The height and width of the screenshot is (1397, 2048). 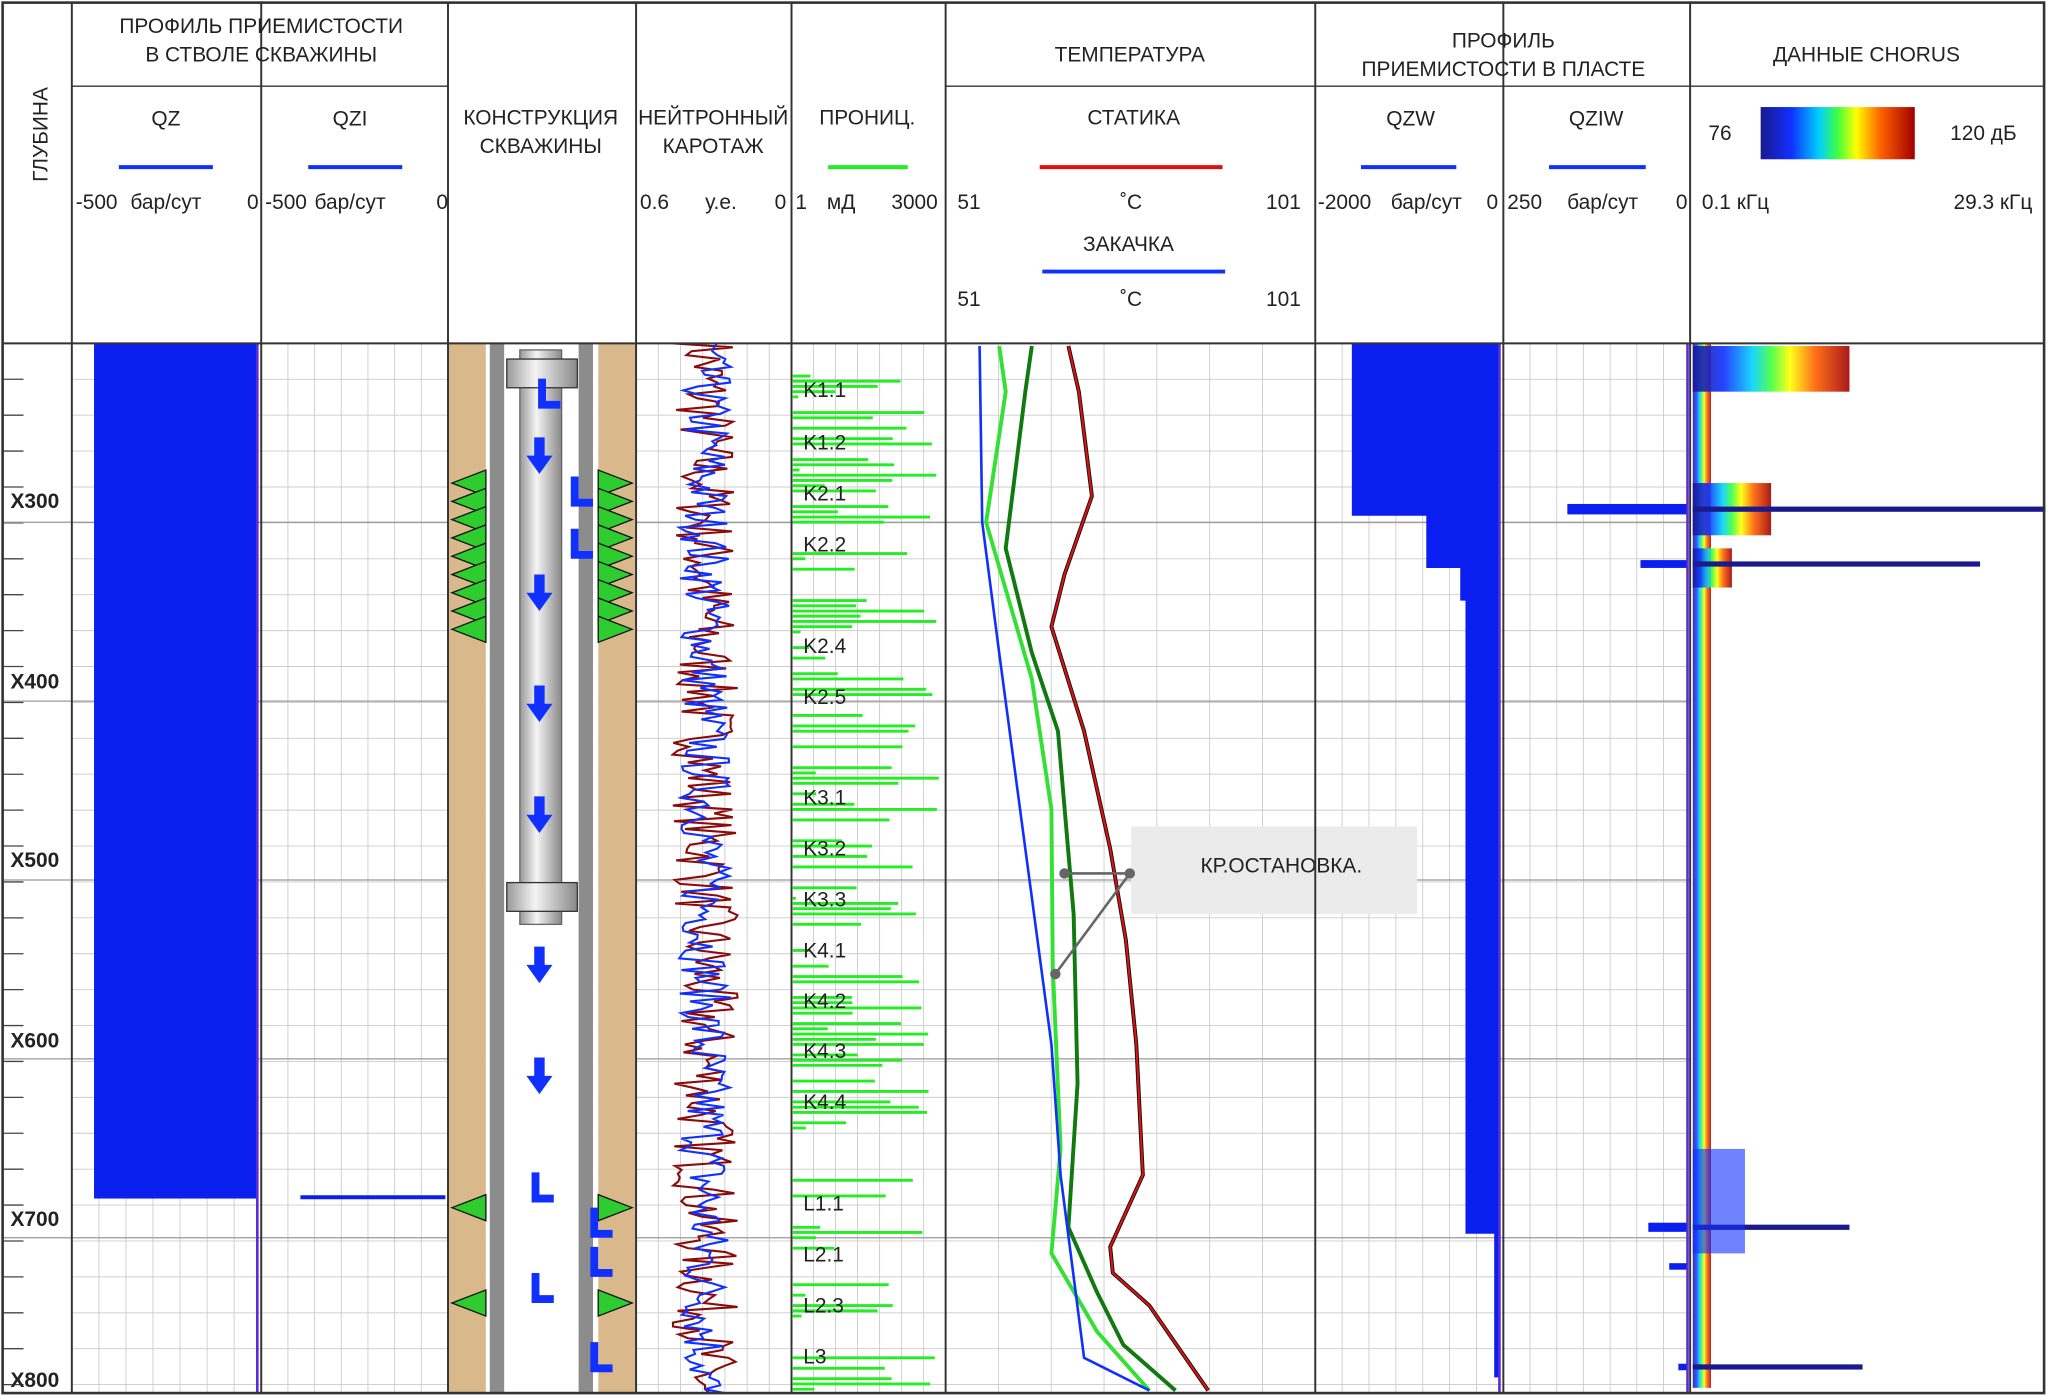 What do you see at coordinates (713, 117) in the screenshot?
I see `label: НЕЙТРОННЫЙ` at bounding box center [713, 117].